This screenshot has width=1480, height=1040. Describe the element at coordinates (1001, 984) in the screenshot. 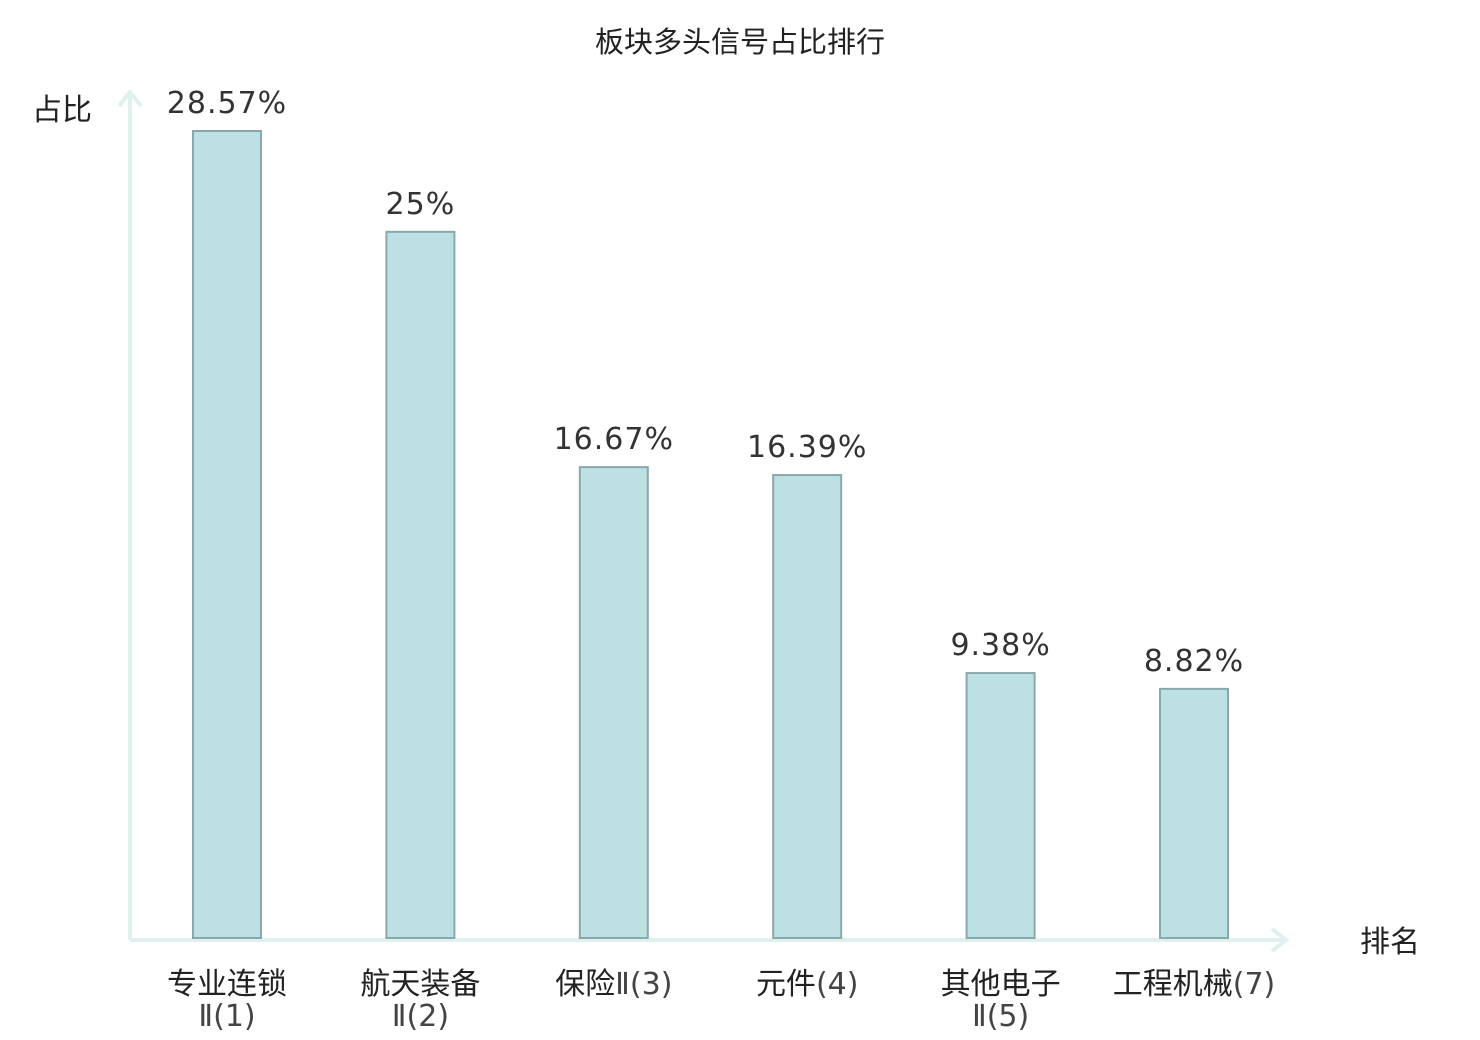

I see `category-label-5: 其他电子` at that location.